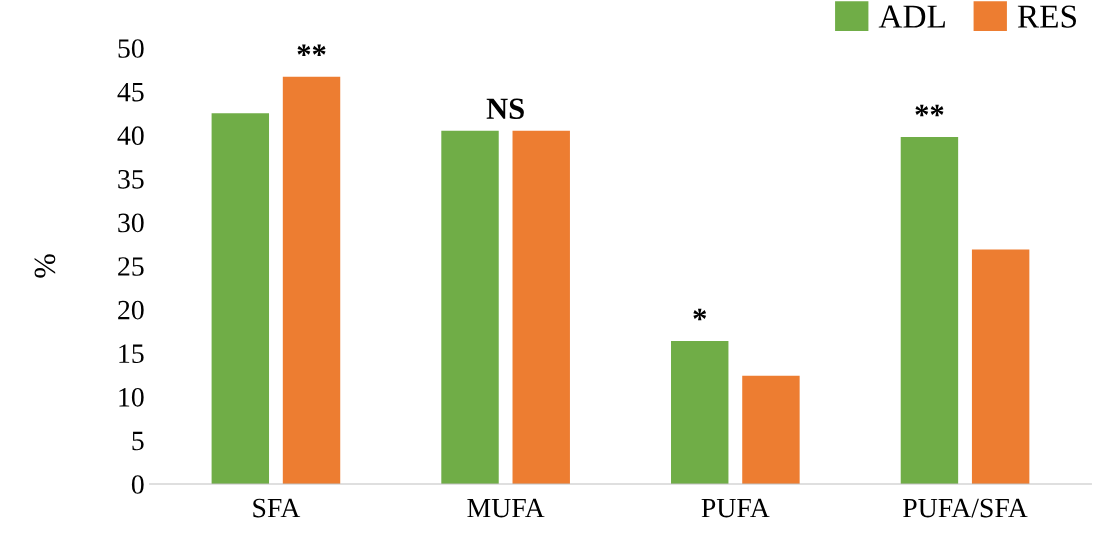 This screenshot has width=1108, height=545. What do you see at coordinates (131, 179) in the screenshot?
I see `y-tick-label: 35` at bounding box center [131, 179].